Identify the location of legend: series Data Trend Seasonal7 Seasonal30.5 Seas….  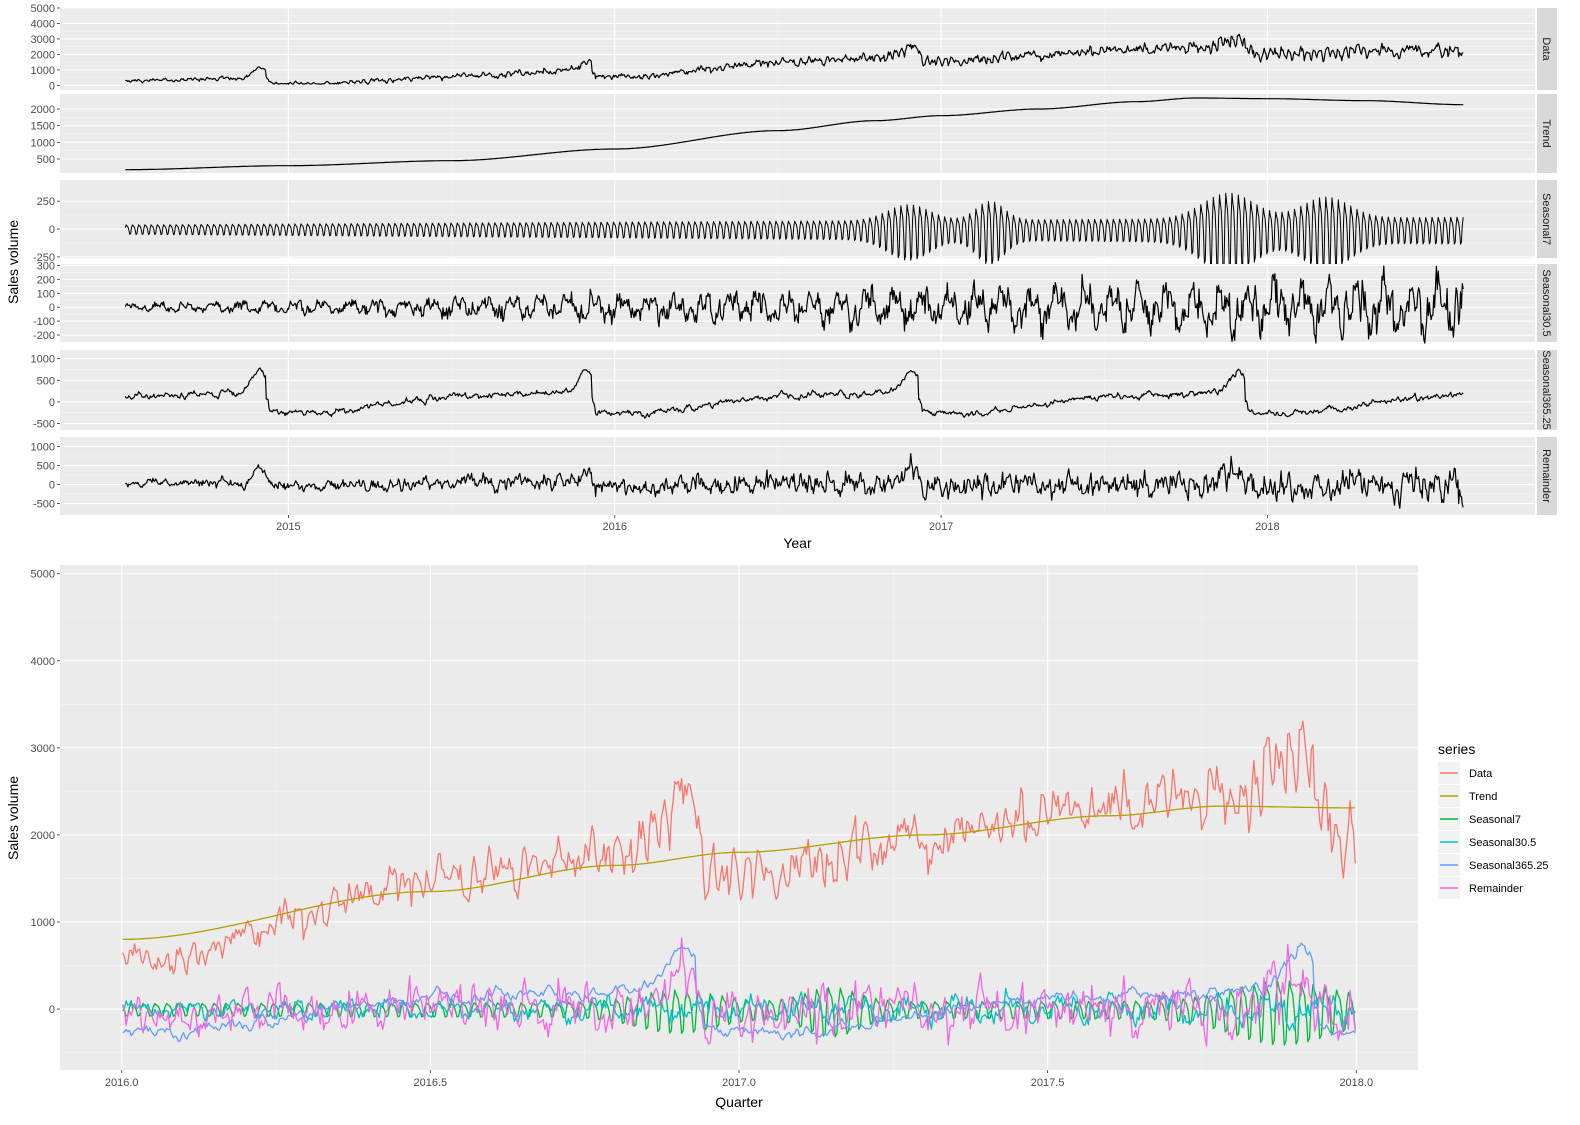
(1493, 820).